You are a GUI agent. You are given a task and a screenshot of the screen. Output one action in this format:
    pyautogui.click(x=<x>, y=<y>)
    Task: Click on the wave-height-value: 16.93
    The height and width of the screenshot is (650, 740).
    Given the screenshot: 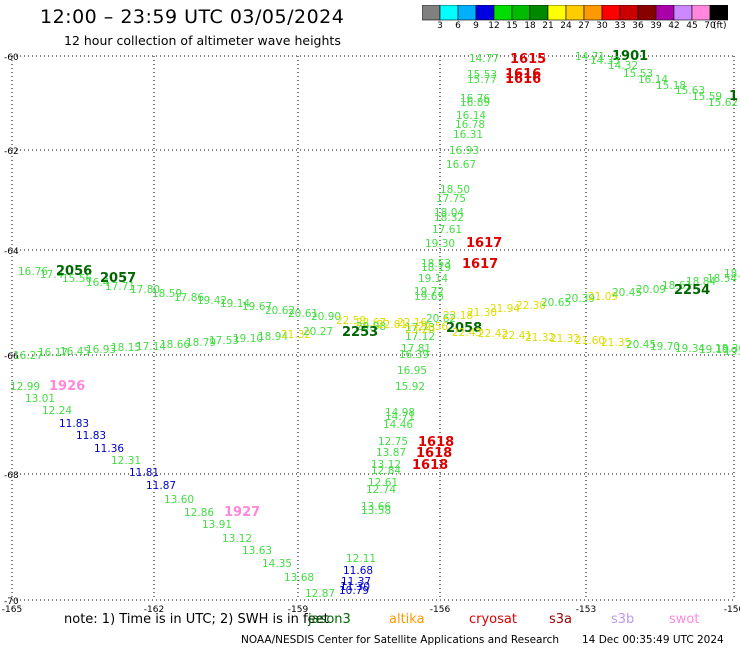 What is the action you would take?
    pyautogui.click(x=101, y=350)
    